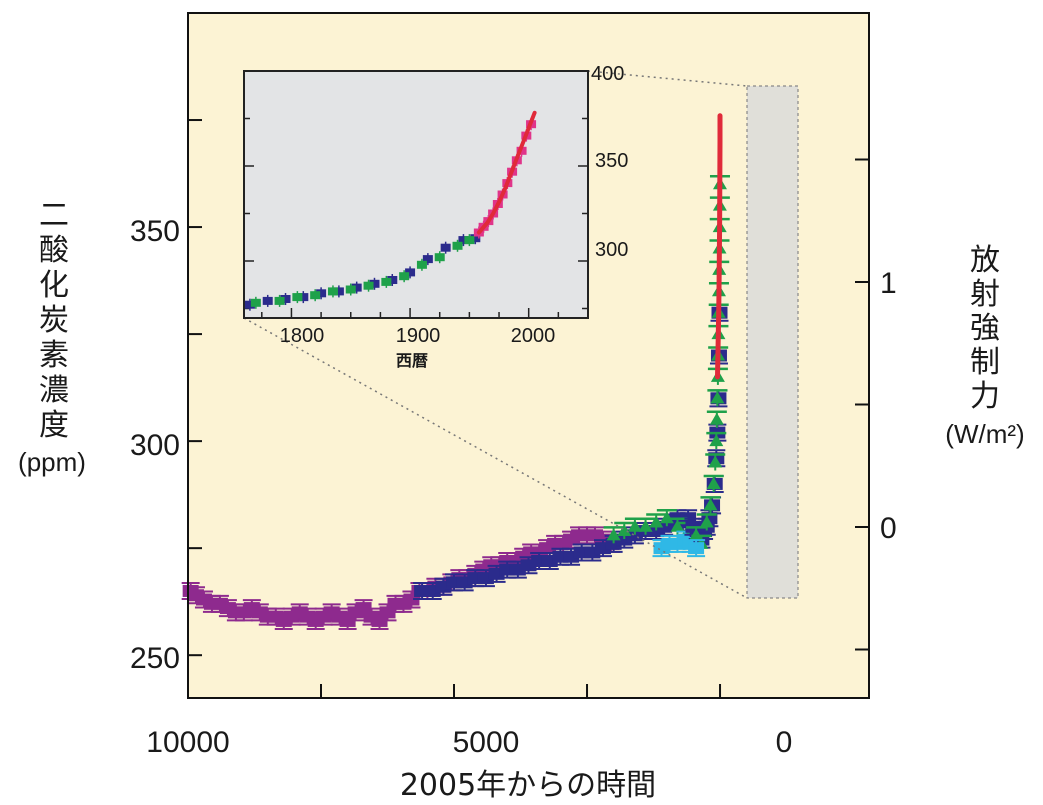 Image resolution: width=1043 pixels, height=805 pixels. What do you see at coordinates (772, 342) in the screenshot?
I see `zoom-highlight-box` at bounding box center [772, 342].